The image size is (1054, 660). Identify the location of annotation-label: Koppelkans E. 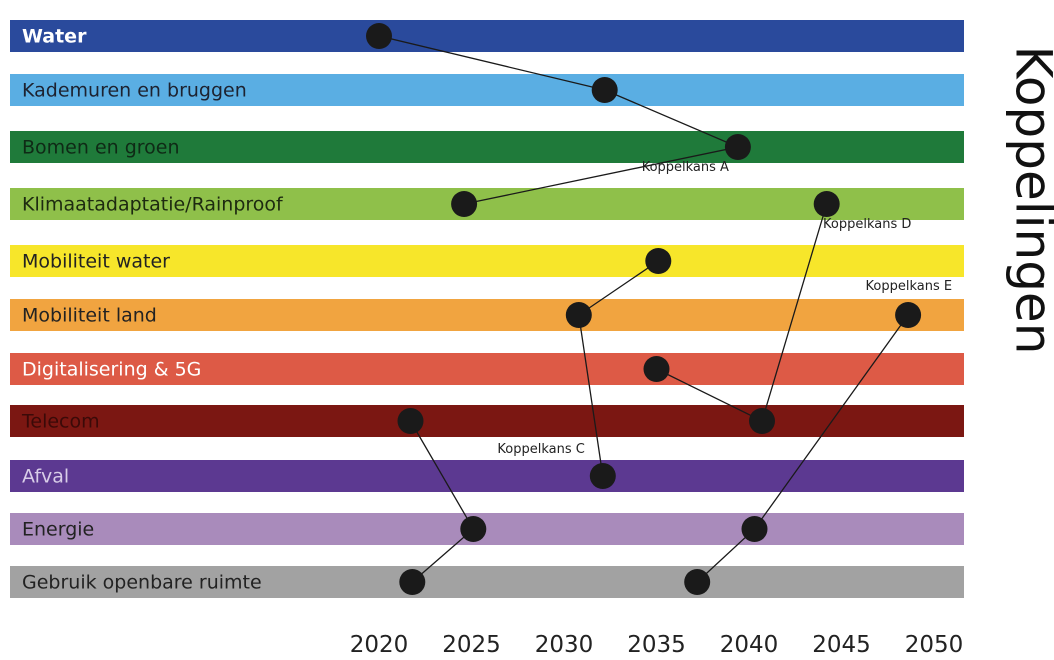
(909, 286).